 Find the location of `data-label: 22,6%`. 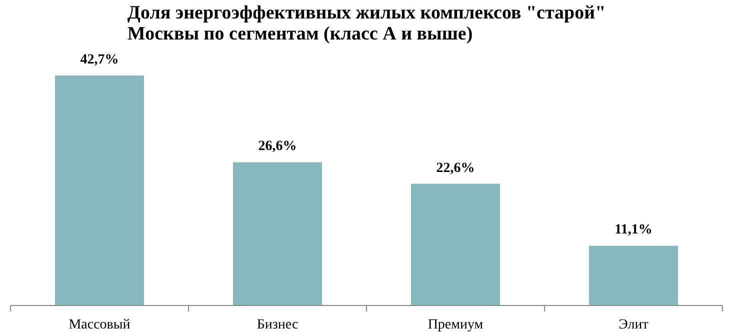

data-label: 22,6% is located at coordinates (455, 168).